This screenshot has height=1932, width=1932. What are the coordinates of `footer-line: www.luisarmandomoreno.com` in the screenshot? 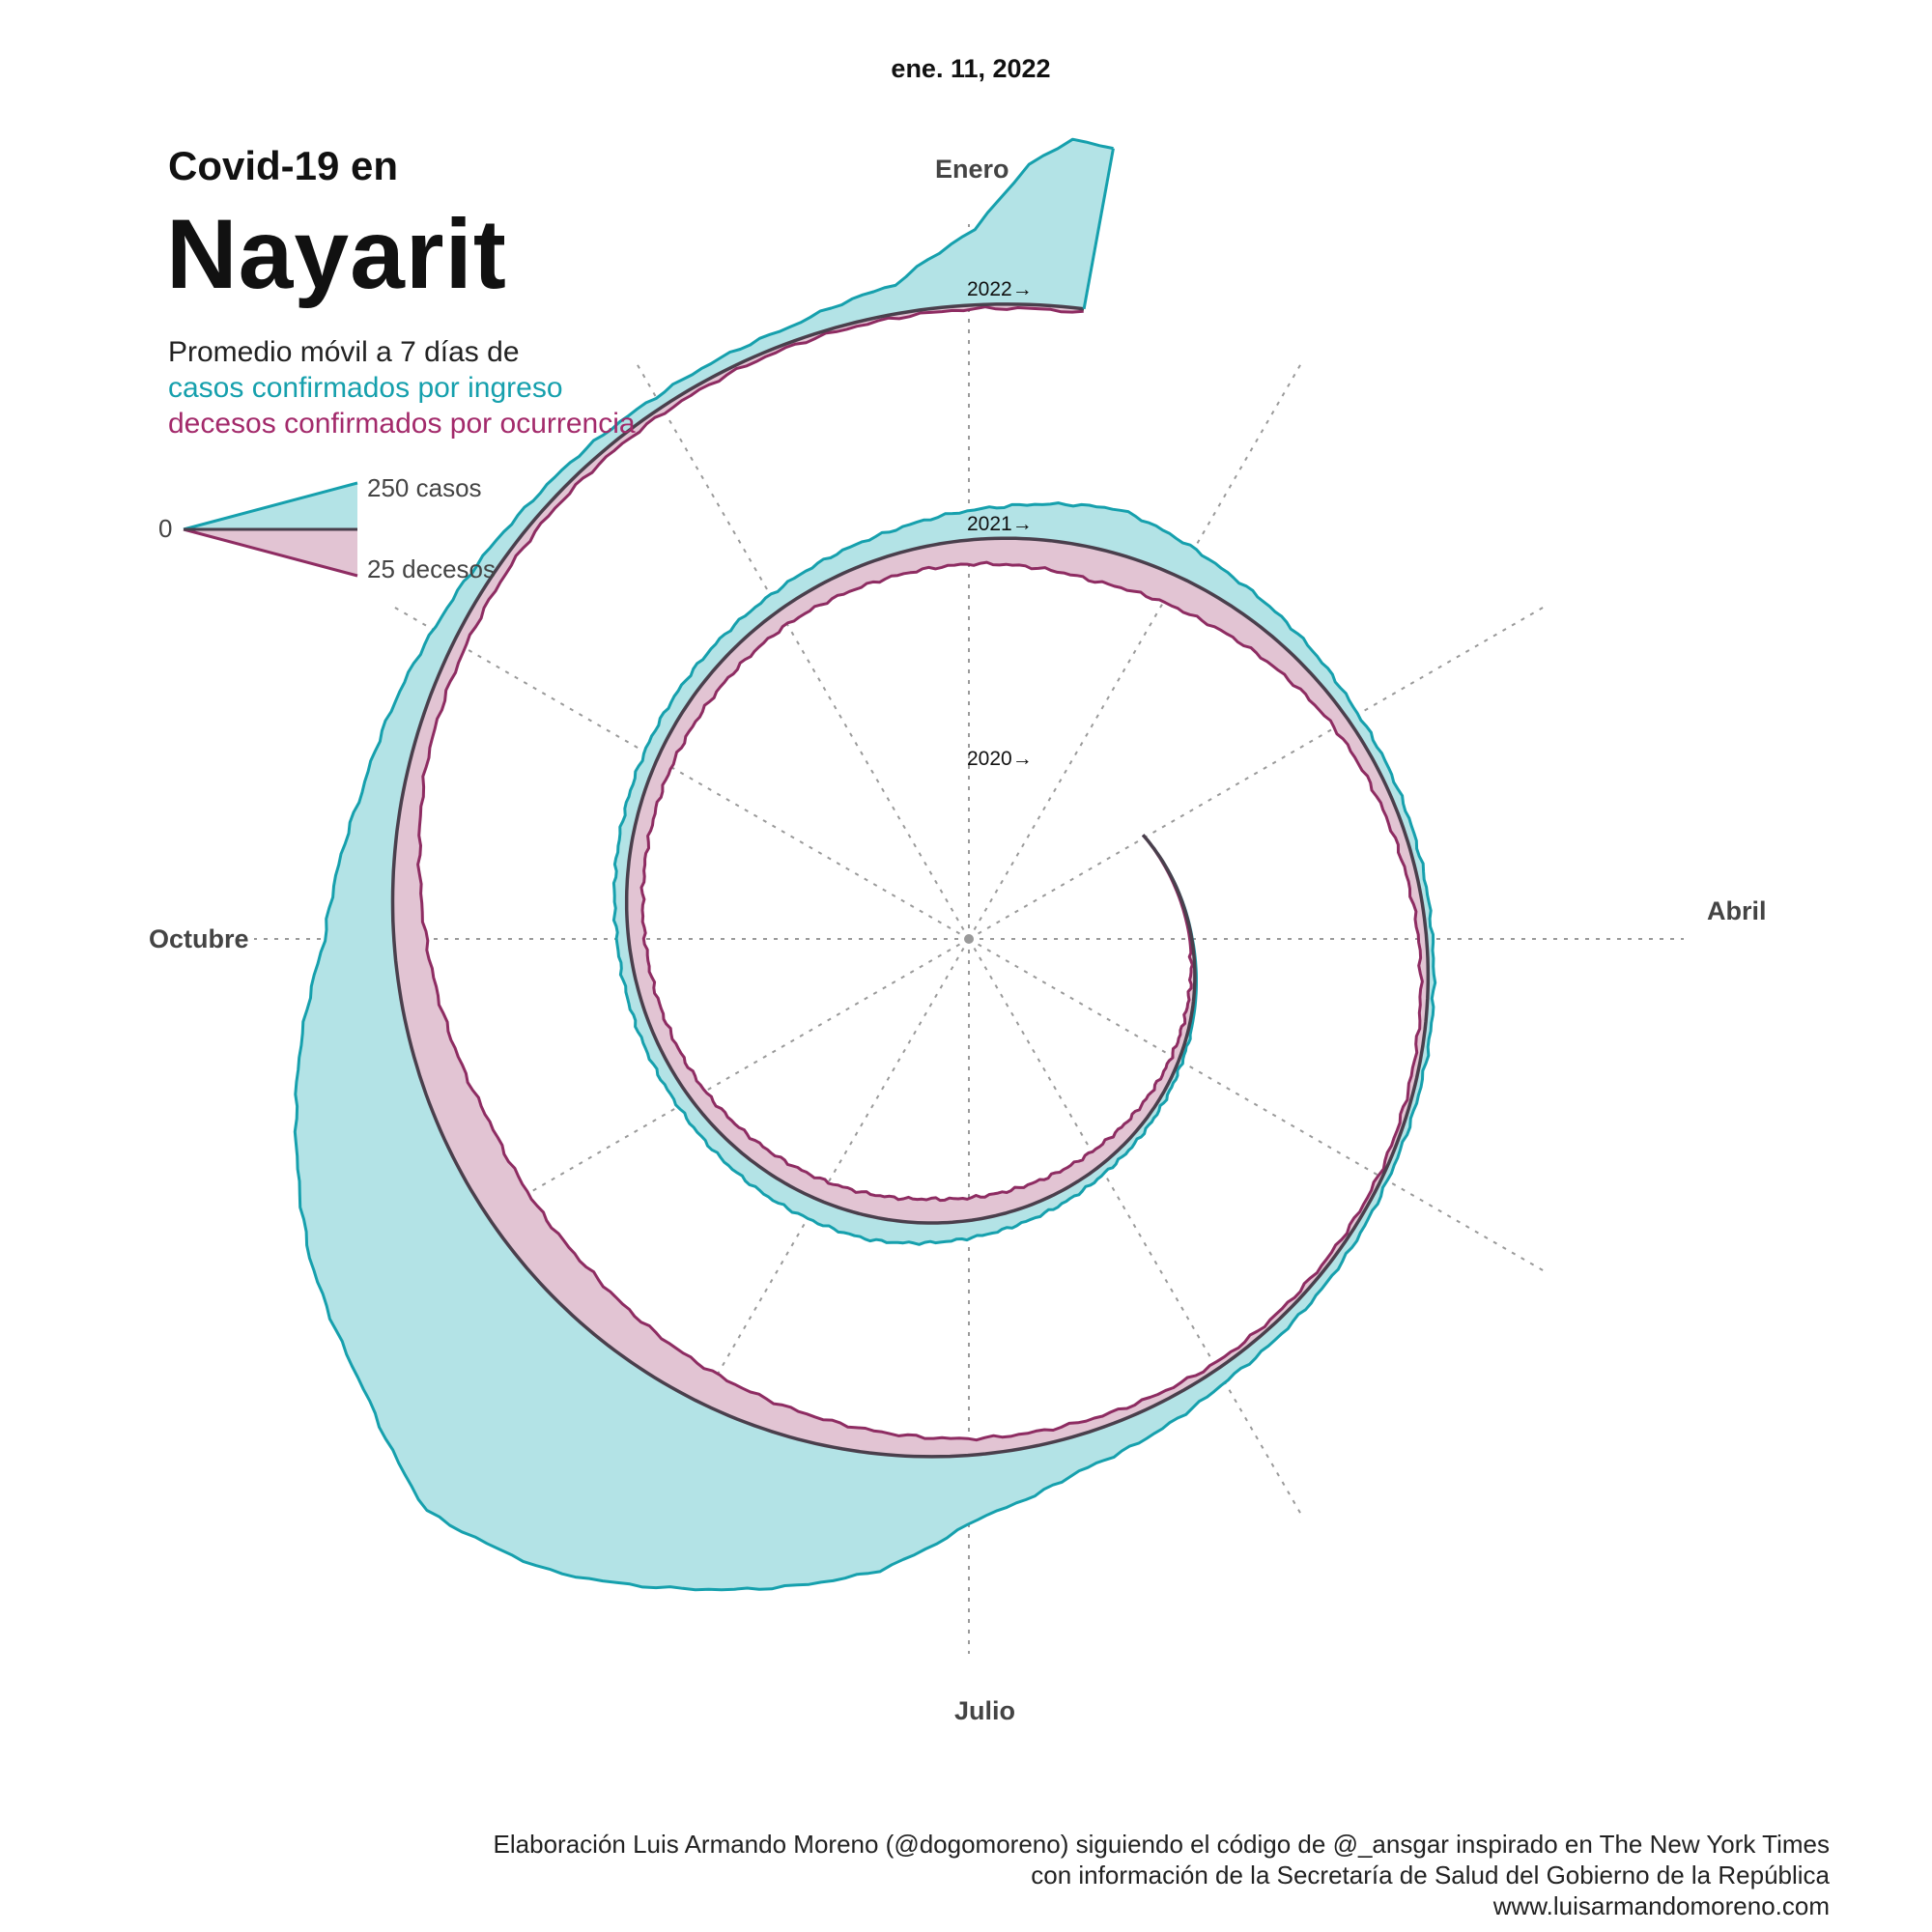 It's located at (1661, 1905).